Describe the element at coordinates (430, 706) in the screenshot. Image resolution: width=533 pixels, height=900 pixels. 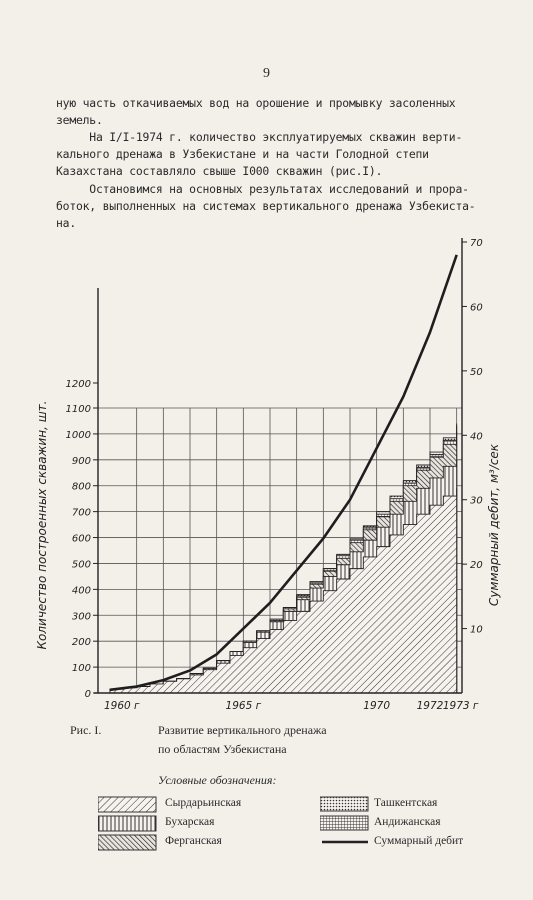
I see `x-tick-label: 1972` at that location.